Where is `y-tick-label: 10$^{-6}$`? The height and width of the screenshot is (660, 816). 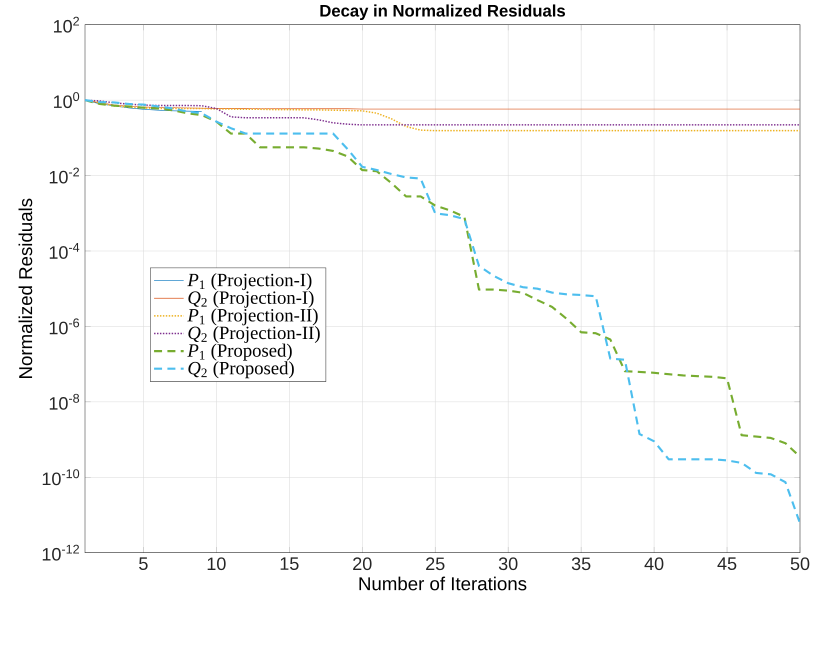
y-tick-label: 10$^{-6}$ is located at coordinates (65, 326).